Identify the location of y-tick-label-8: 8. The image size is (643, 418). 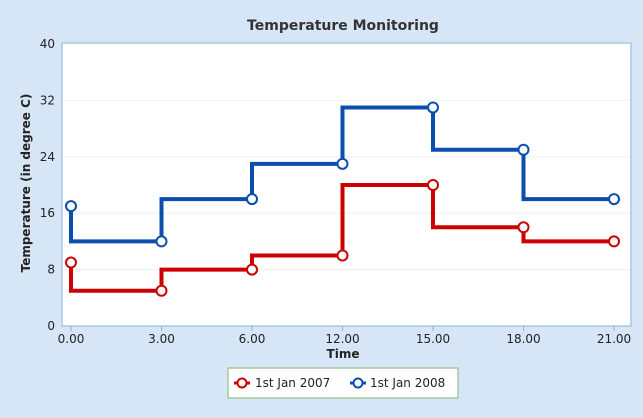
(51, 270).